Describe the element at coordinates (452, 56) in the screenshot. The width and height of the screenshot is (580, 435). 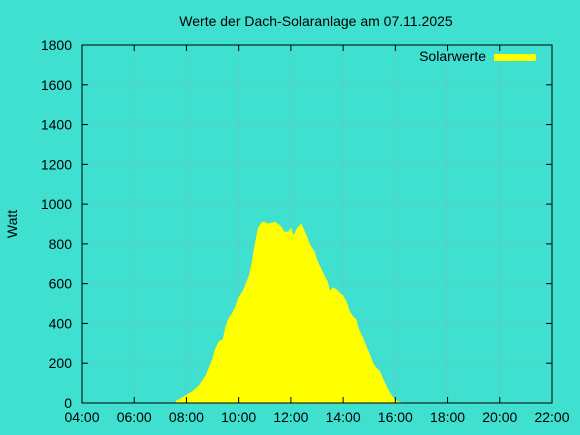
I see `legend-label: Solarwerte` at that location.